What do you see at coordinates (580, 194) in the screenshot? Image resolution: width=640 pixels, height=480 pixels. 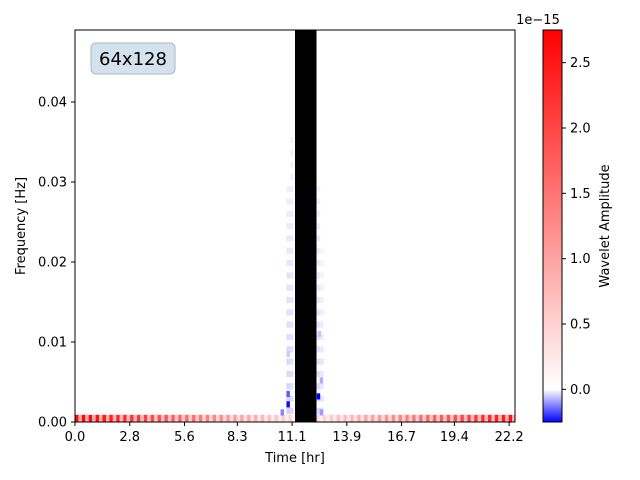 I see `colorbar-tick-label: 1.5` at bounding box center [580, 194].